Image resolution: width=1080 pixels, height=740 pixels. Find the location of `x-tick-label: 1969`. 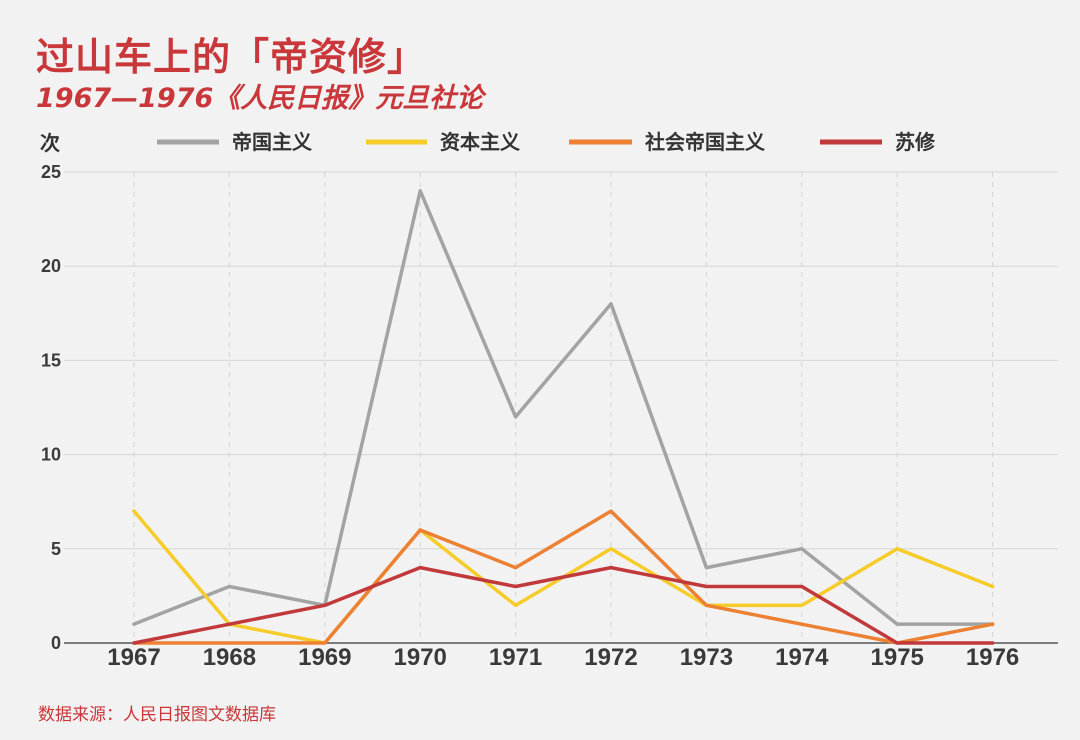

x-tick-label: 1969 is located at coordinates (324, 657).